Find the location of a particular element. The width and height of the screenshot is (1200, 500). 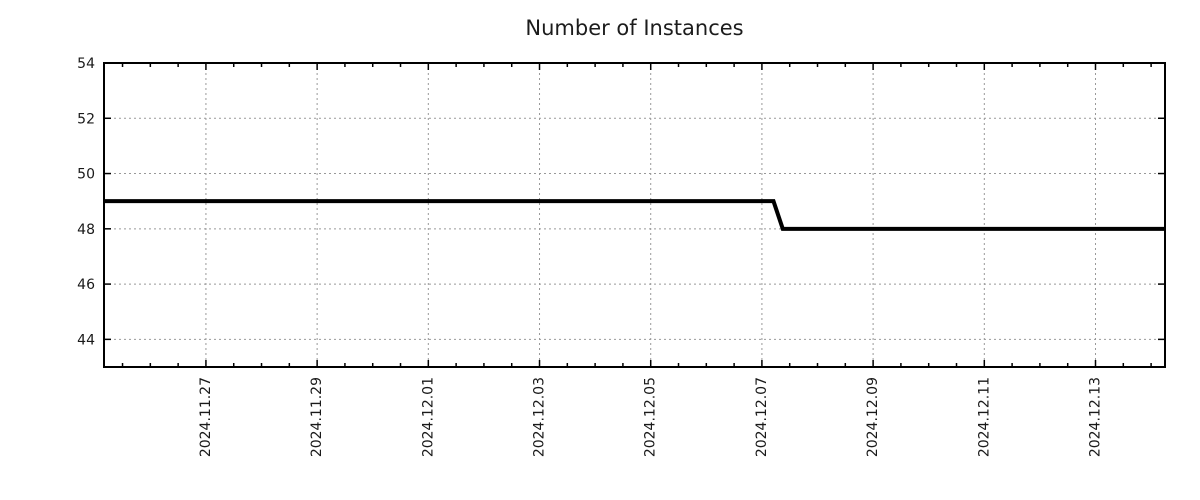

y-tick-label: 54 is located at coordinates (86, 64).